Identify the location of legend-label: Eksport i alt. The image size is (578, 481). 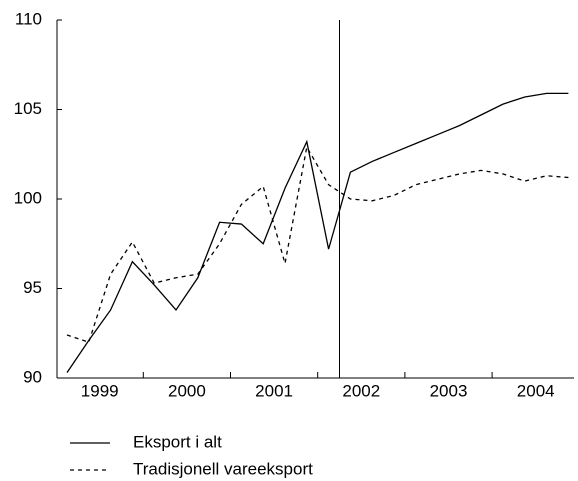
(177, 441).